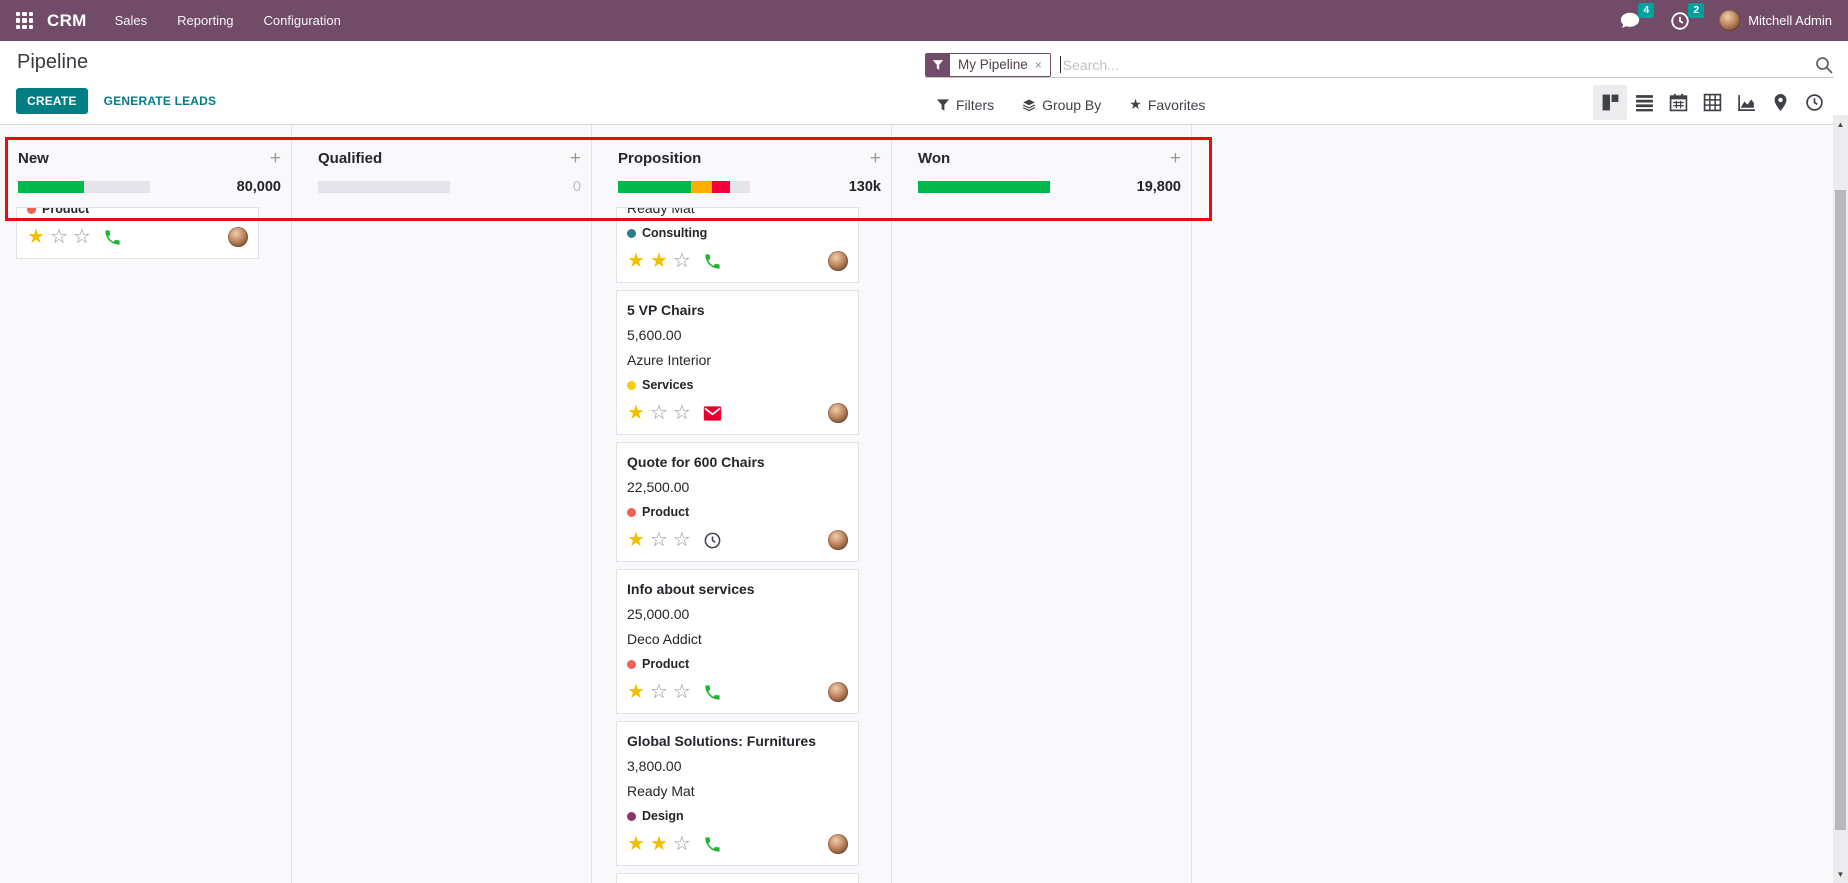  What do you see at coordinates (53, 62) in the screenshot?
I see `page-title: Pipeline` at bounding box center [53, 62].